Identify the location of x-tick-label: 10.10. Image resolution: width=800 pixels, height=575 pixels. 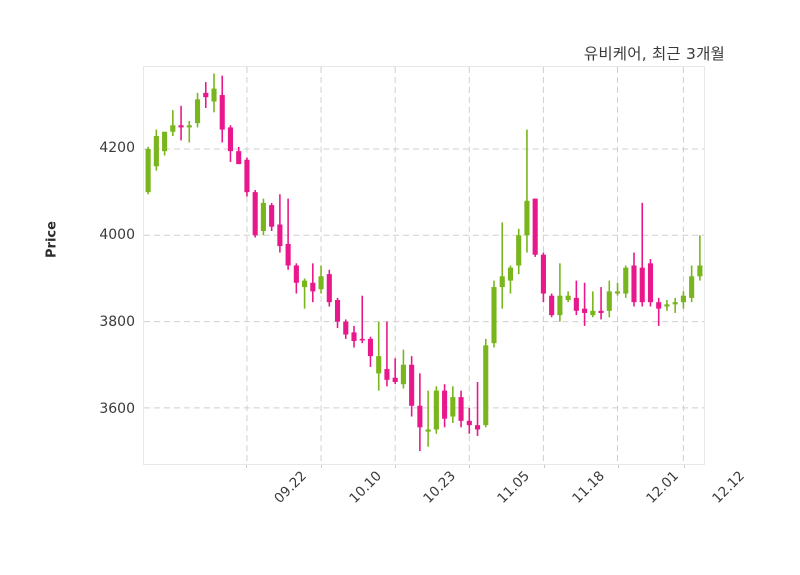
(365, 487).